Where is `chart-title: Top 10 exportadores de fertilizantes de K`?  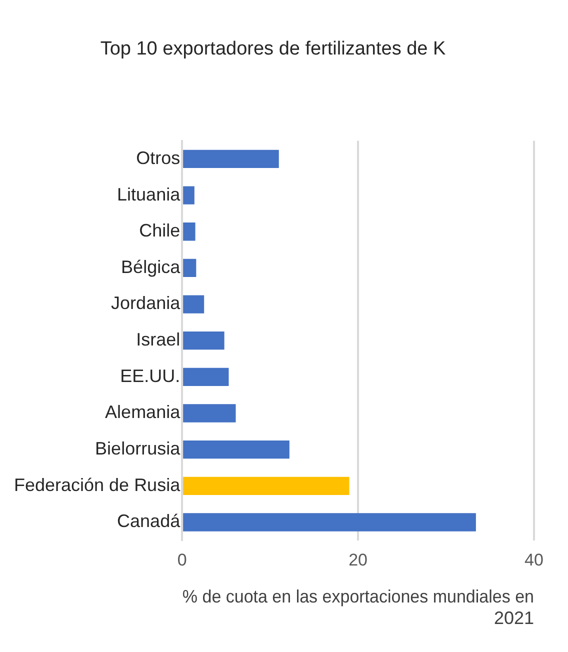 chart-title: Top 10 exportadores de fertilizantes de K is located at coordinates (273, 49).